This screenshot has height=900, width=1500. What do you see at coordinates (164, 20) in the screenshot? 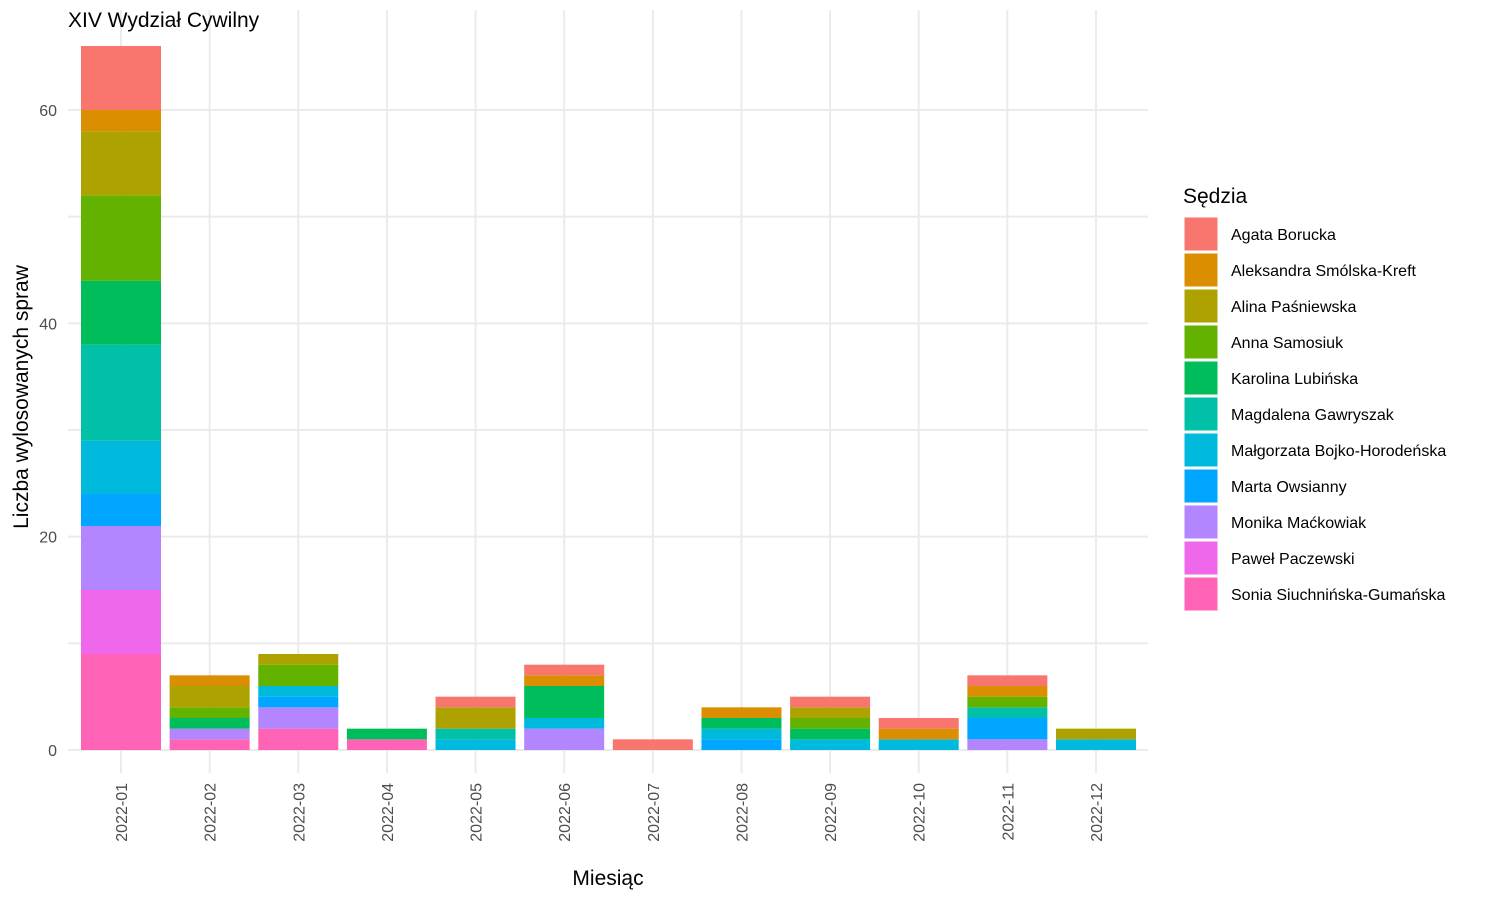
I see `chart-title: XIV Wydział Cywilny` at bounding box center [164, 20].